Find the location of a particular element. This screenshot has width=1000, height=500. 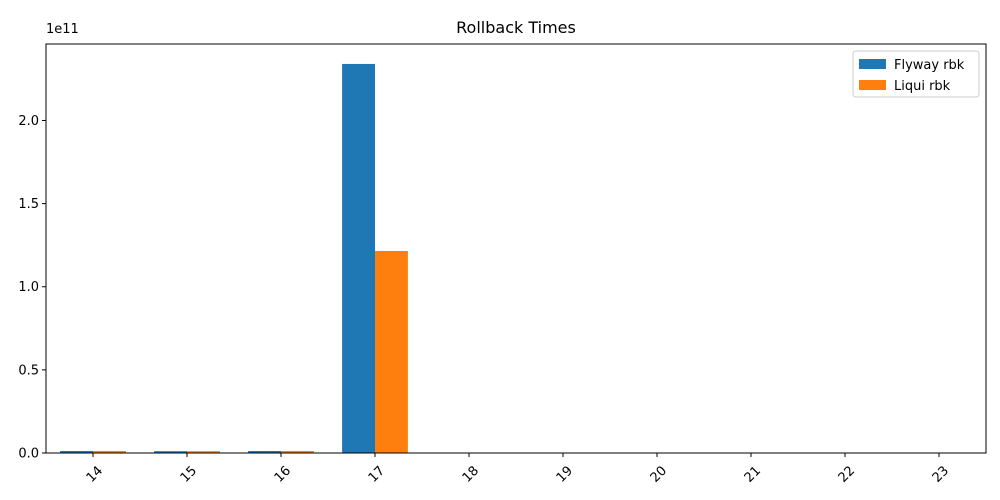

y-tick-label: 2.0 is located at coordinates (28, 121).